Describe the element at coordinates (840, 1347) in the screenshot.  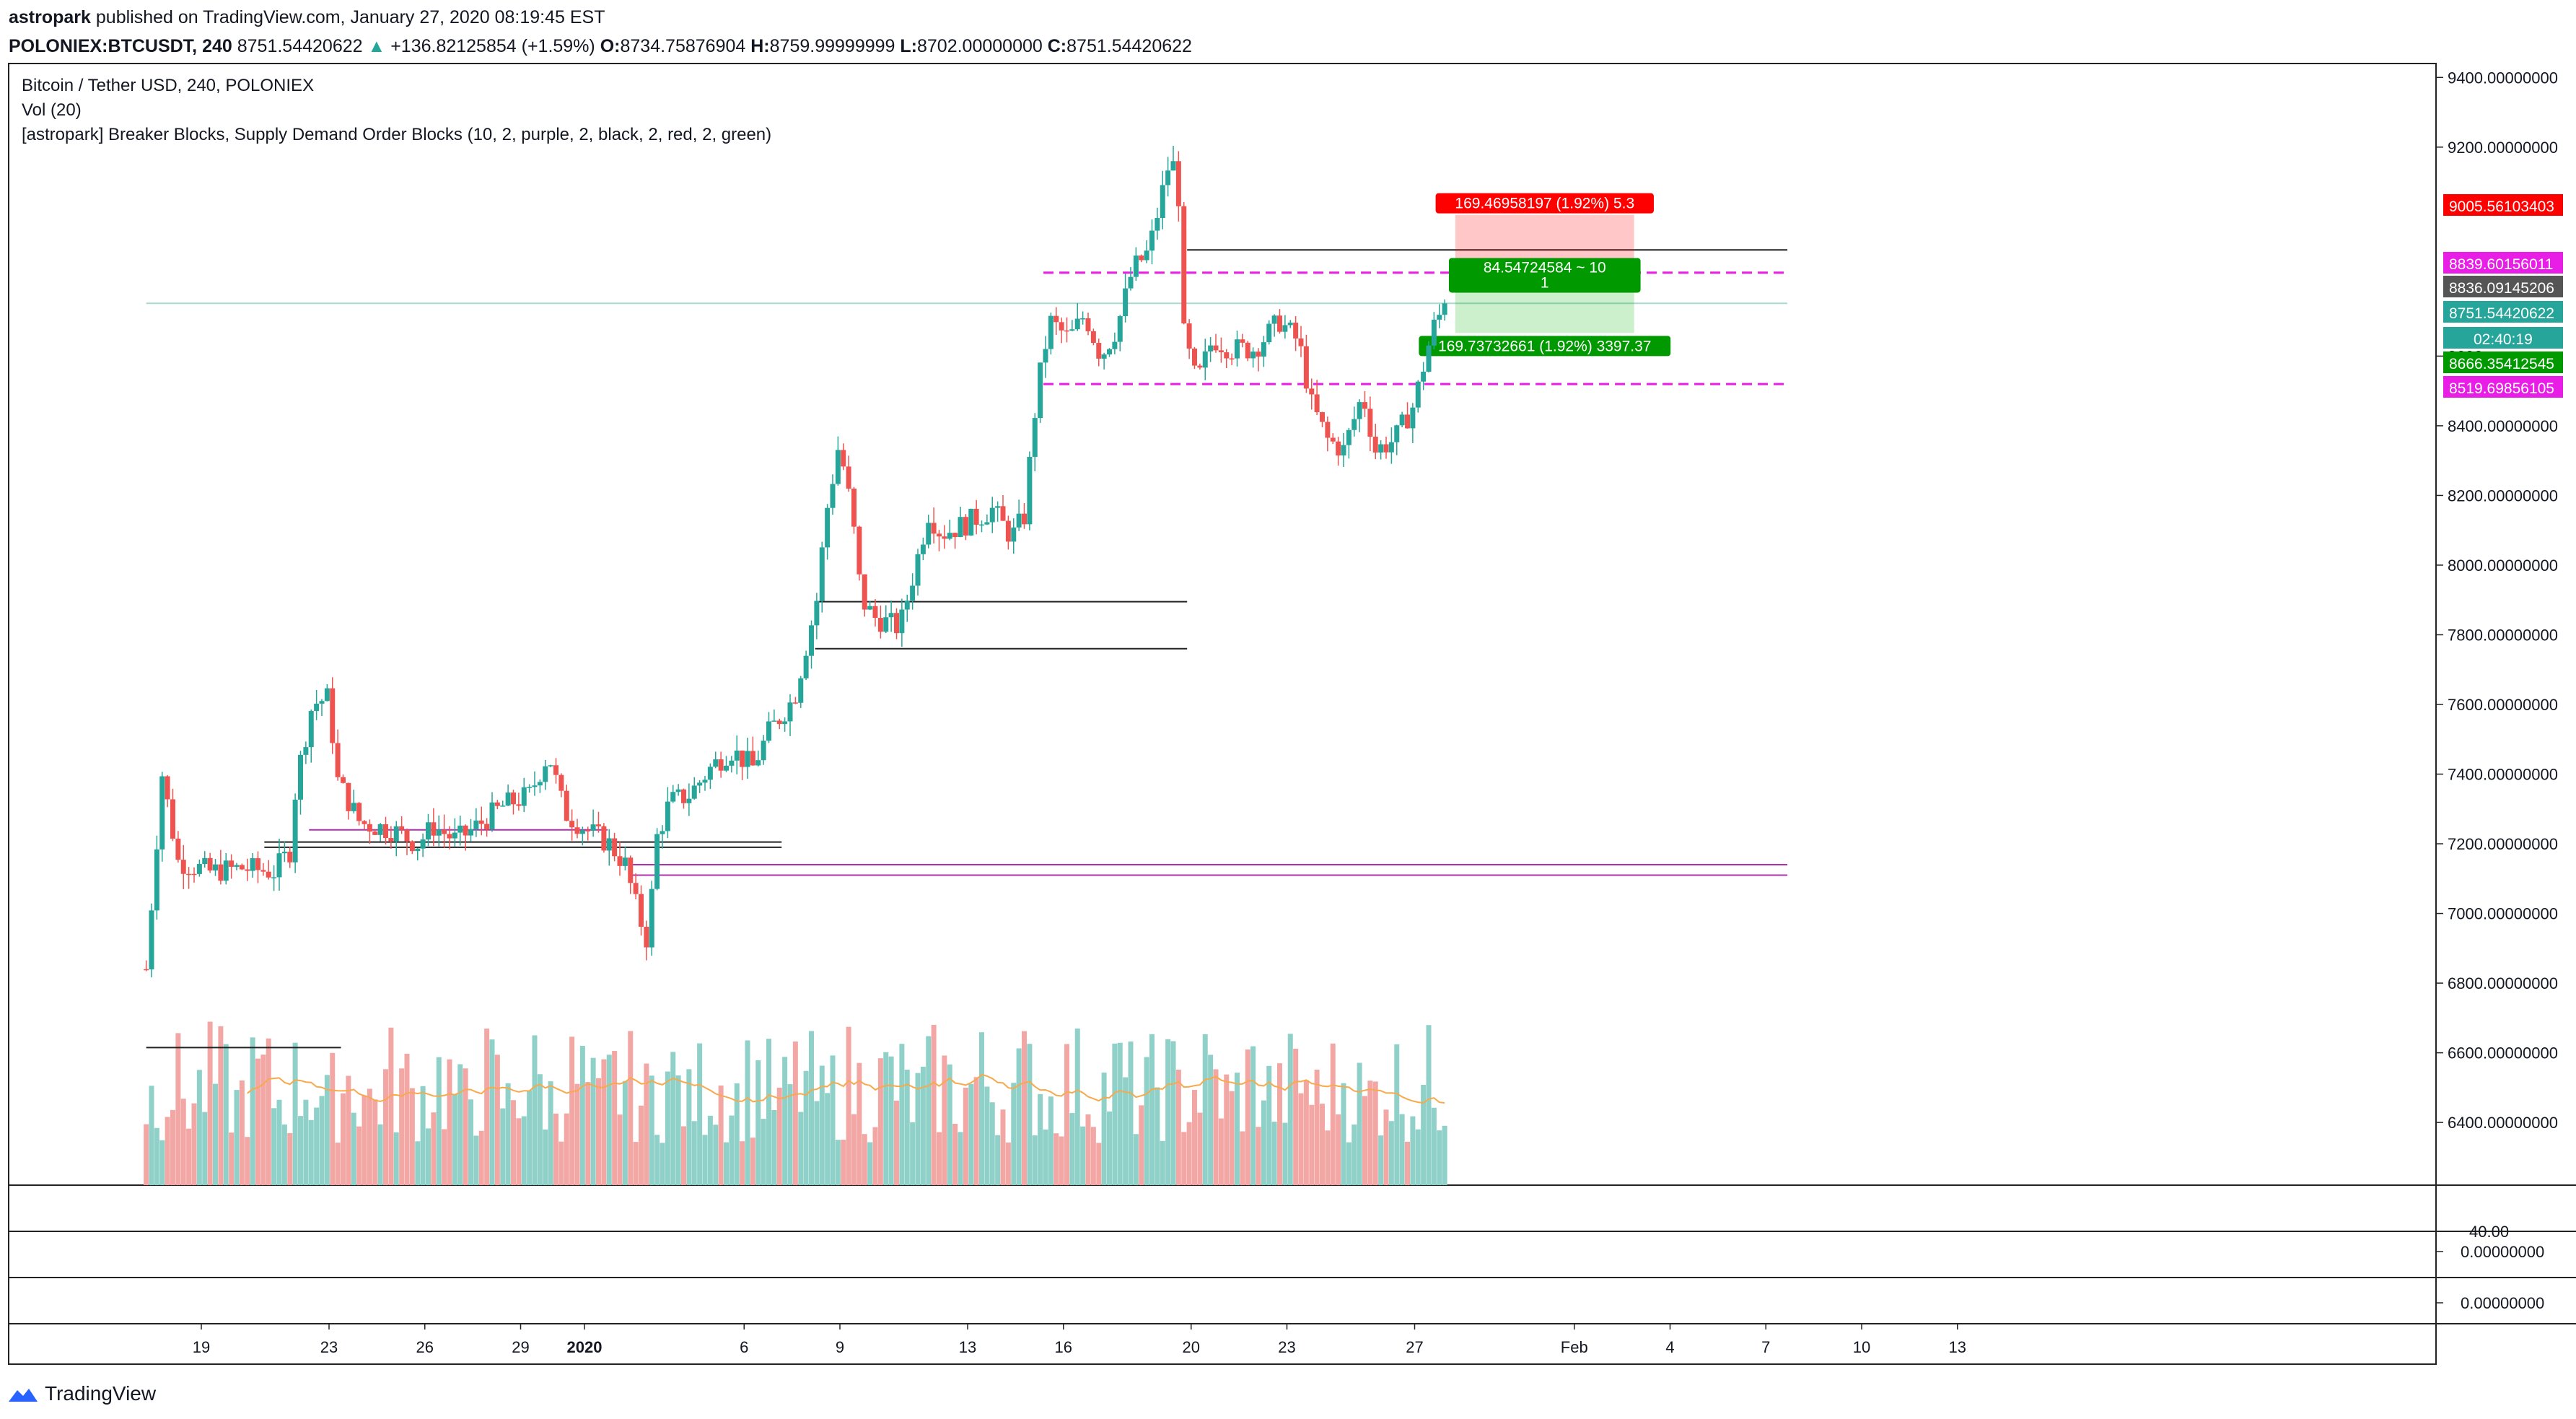
I see `x-tick-label: 9` at that location.